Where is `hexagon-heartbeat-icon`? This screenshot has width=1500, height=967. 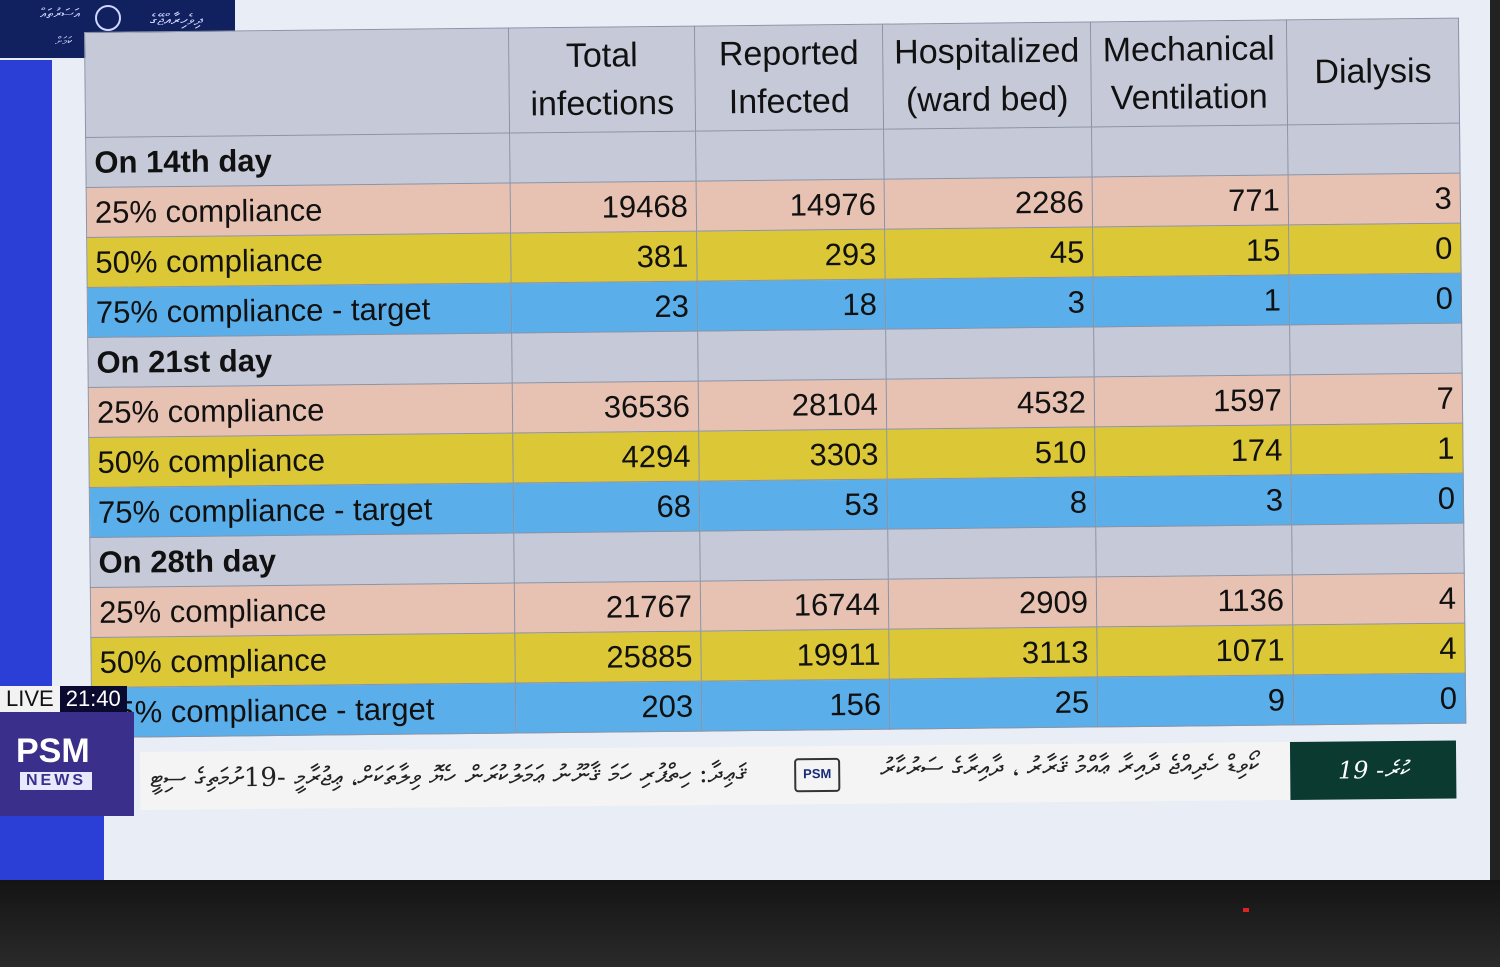 hexagon-heartbeat-icon is located at coordinates (108, 18).